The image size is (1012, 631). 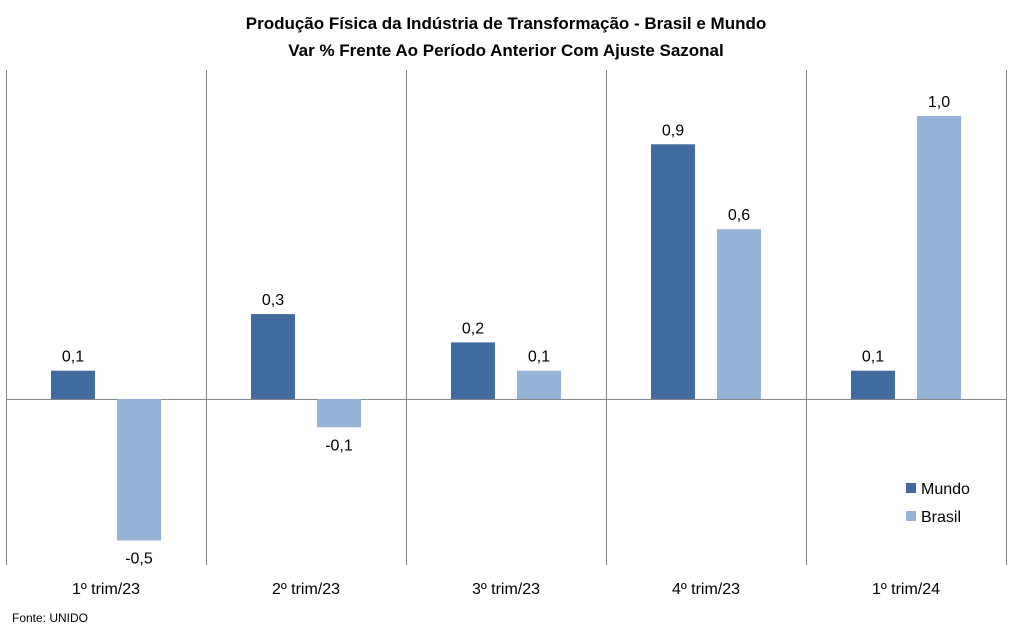 What do you see at coordinates (50, 618) in the screenshot?
I see `source-note: Fonte: UNIDO` at bounding box center [50, 618].